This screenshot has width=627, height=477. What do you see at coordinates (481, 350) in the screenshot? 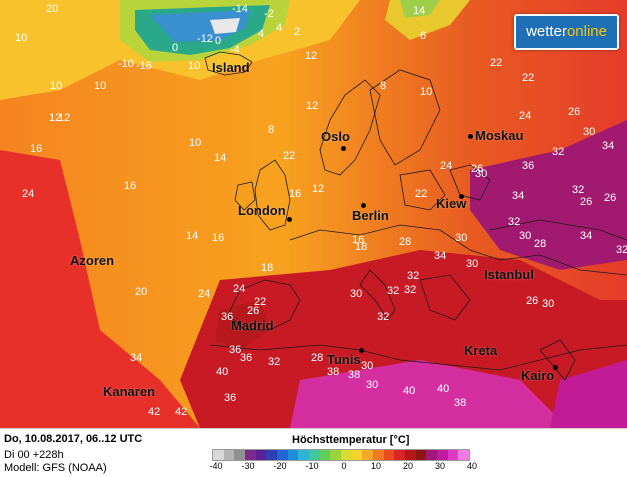
I see `city-kreta: Kreta` at bounding box center [481, 350].